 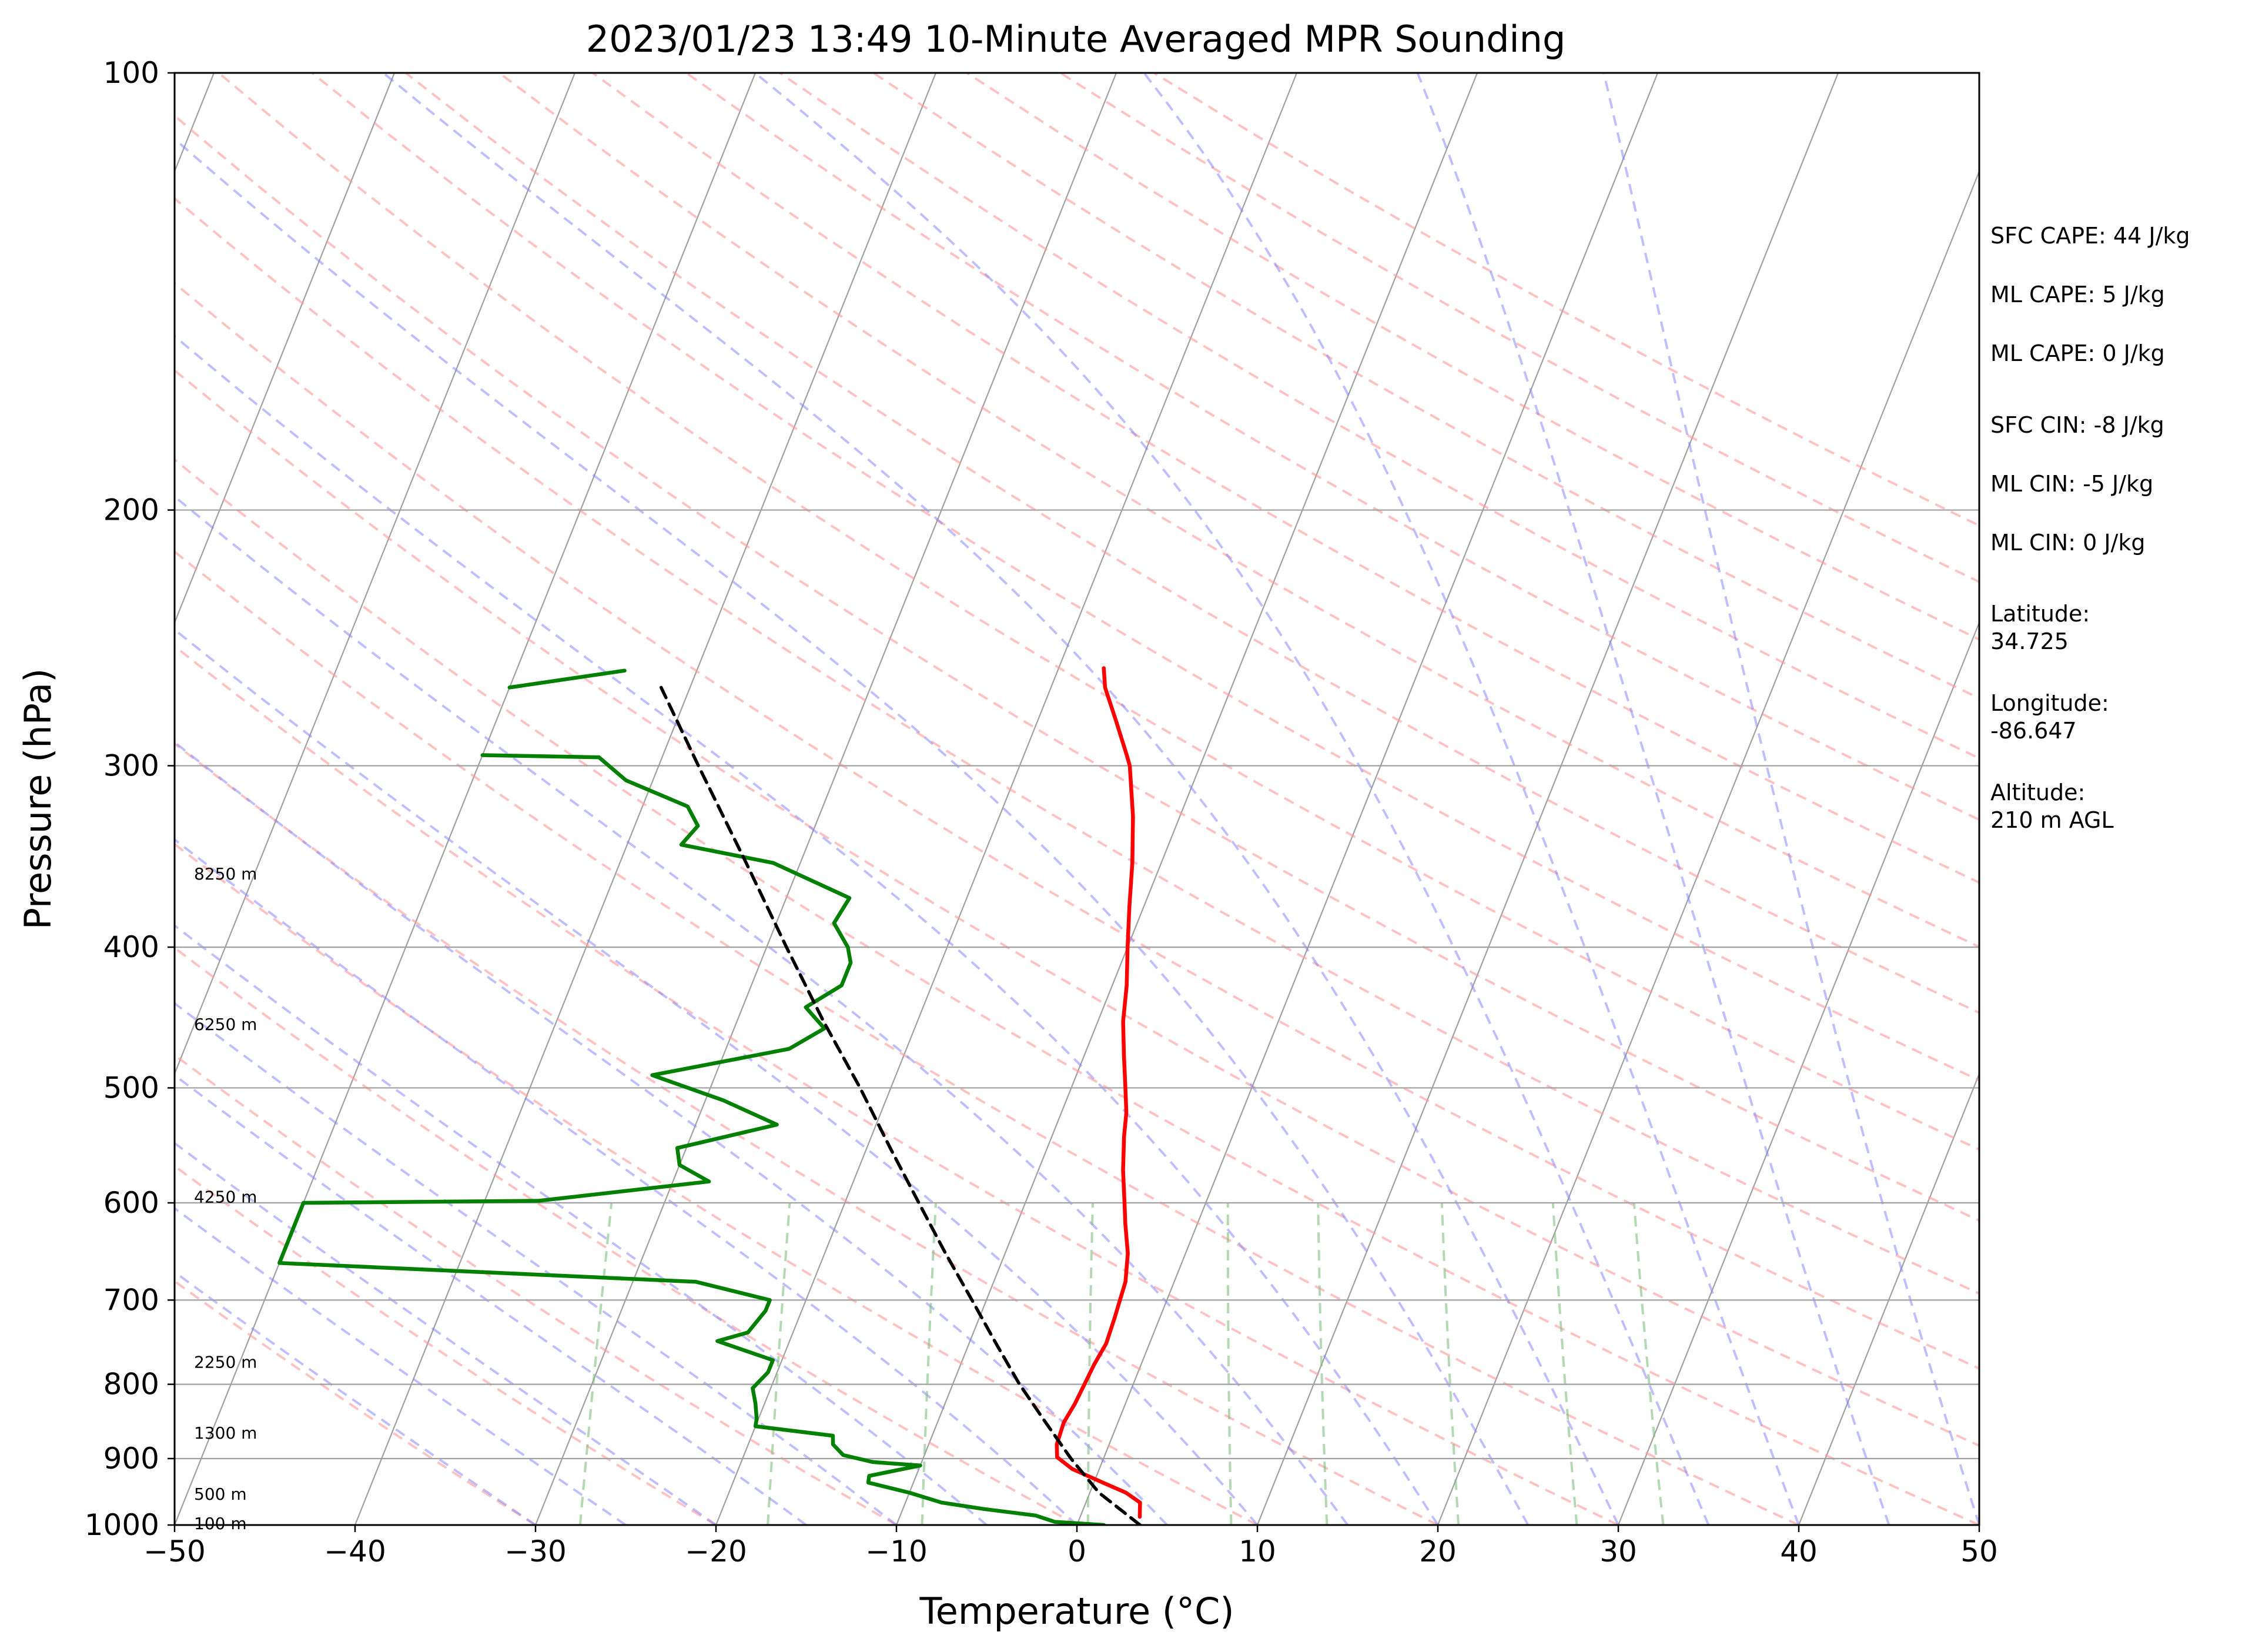 I want to click on x-tick-label: 30, so click(x=1618, y=1552).